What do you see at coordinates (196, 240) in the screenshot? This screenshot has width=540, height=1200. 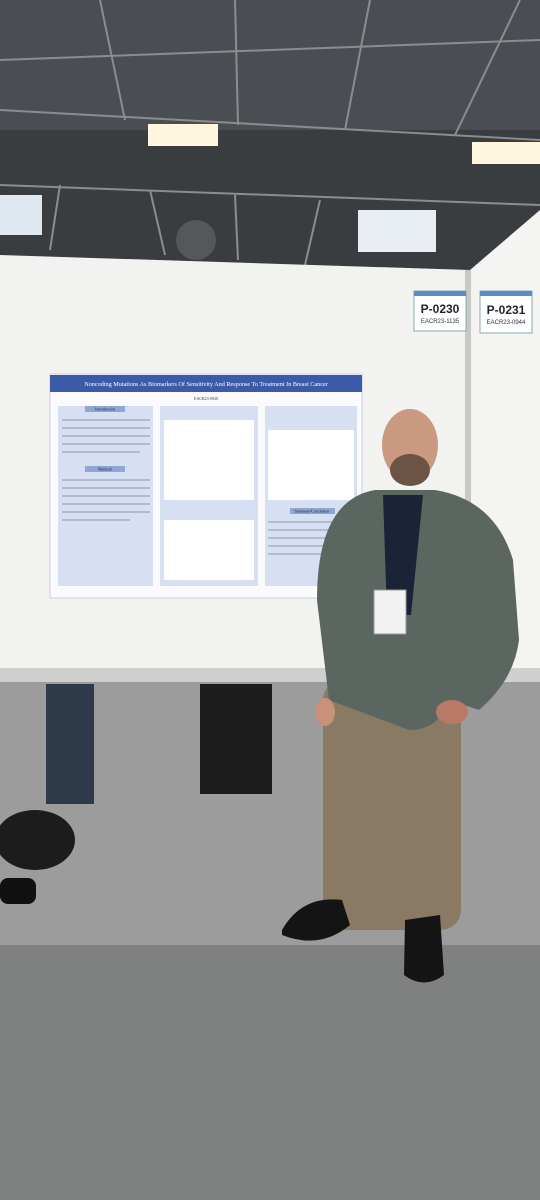 I see `ceiling-fixture` at bounding box center [196, 240].